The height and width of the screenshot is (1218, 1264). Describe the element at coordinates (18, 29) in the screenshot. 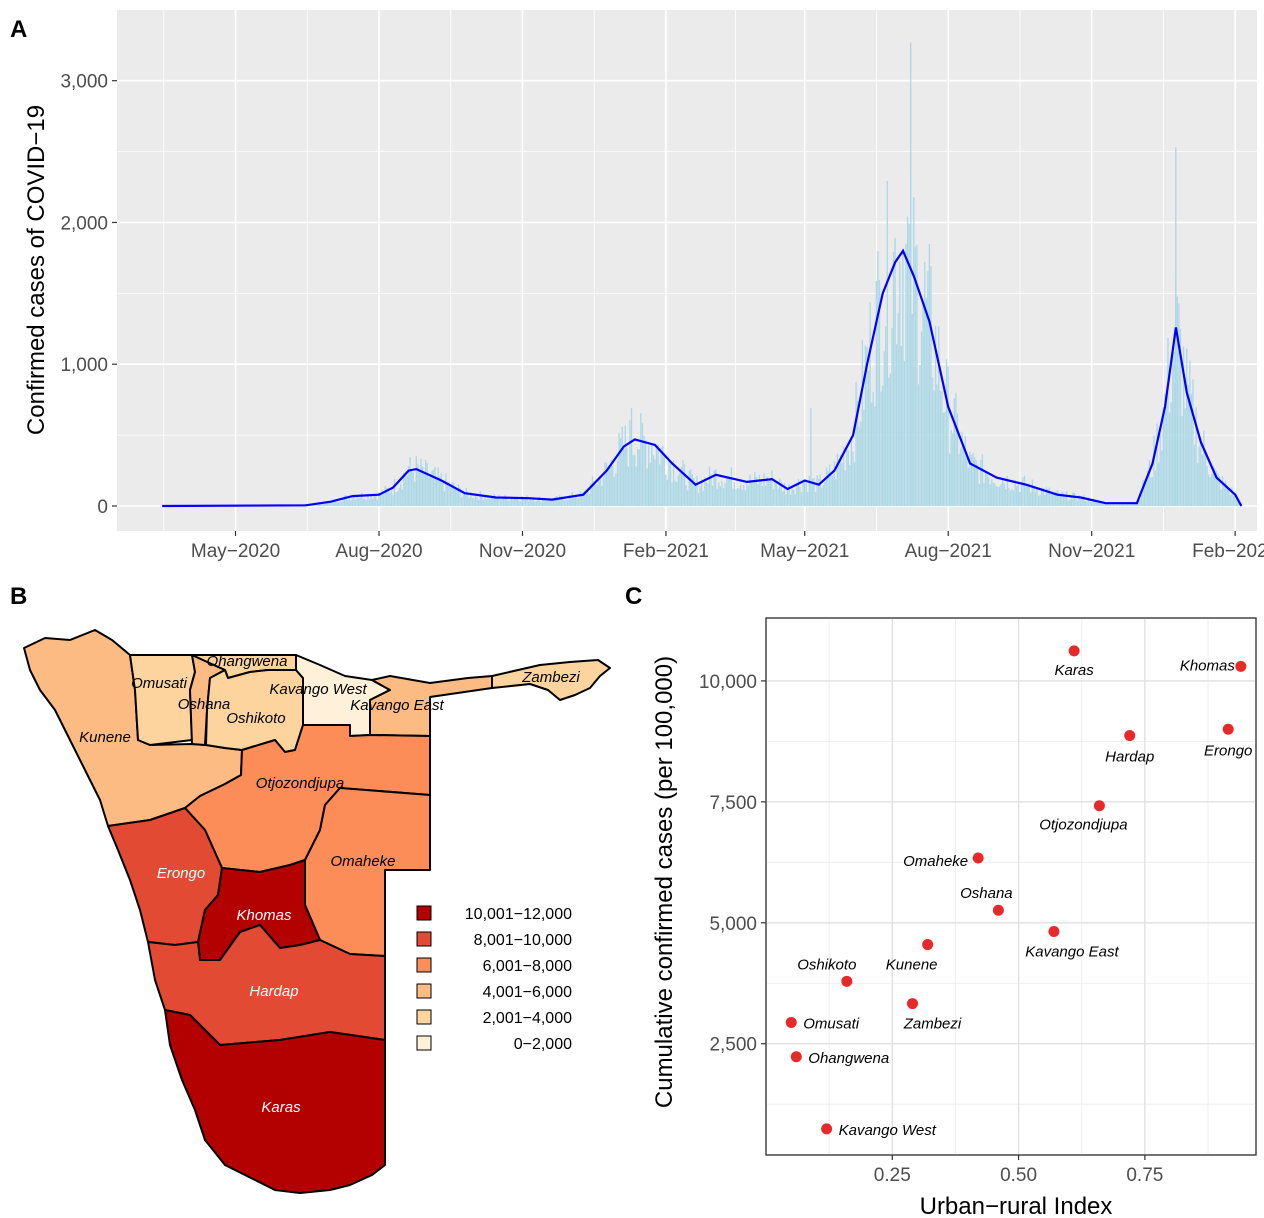

I see `panel-a-letter: A` at that location.